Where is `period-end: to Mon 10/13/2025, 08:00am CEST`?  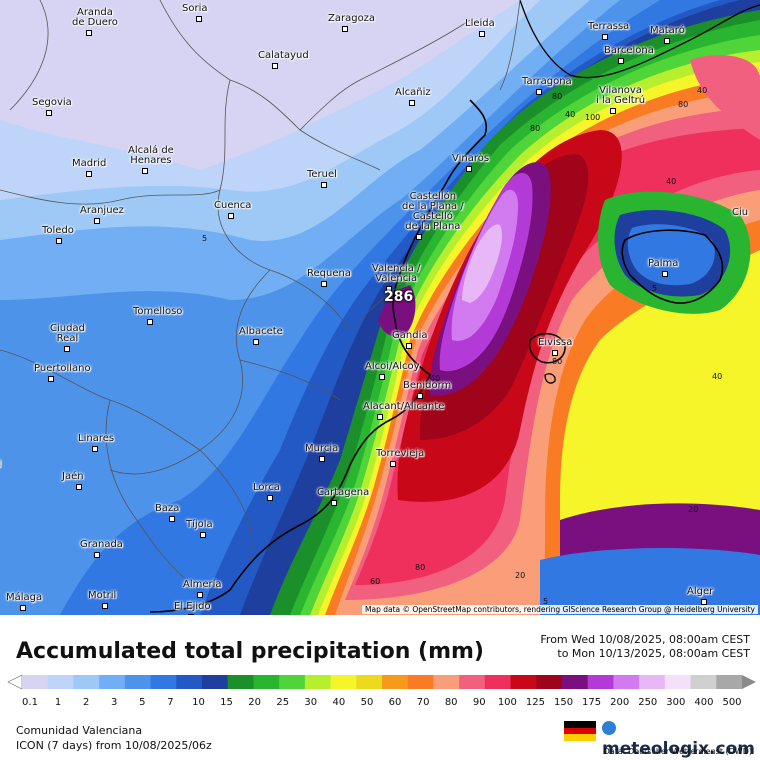
period-end: to Mon 10/13/2025, 08:00am CEST is located at coordinates (653, 653).